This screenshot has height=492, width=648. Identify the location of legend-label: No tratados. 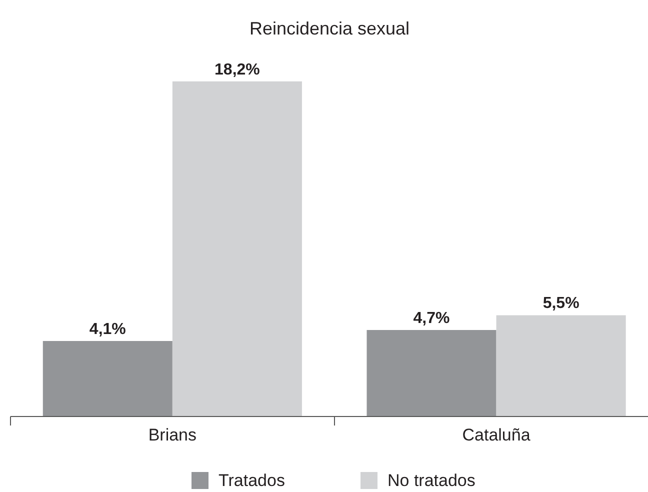
(432, 480).